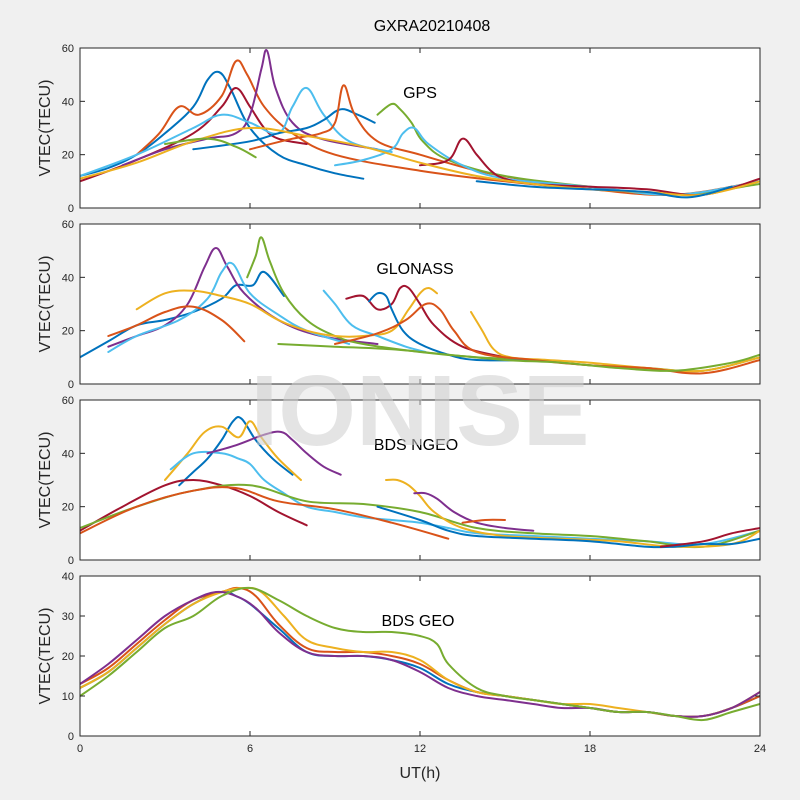 This screenshot has width=800, height=800. What do you see at coordinates (68, 617) in the screenshot?
I see `y-tick-label: 30` at bounding box center [68, 617].